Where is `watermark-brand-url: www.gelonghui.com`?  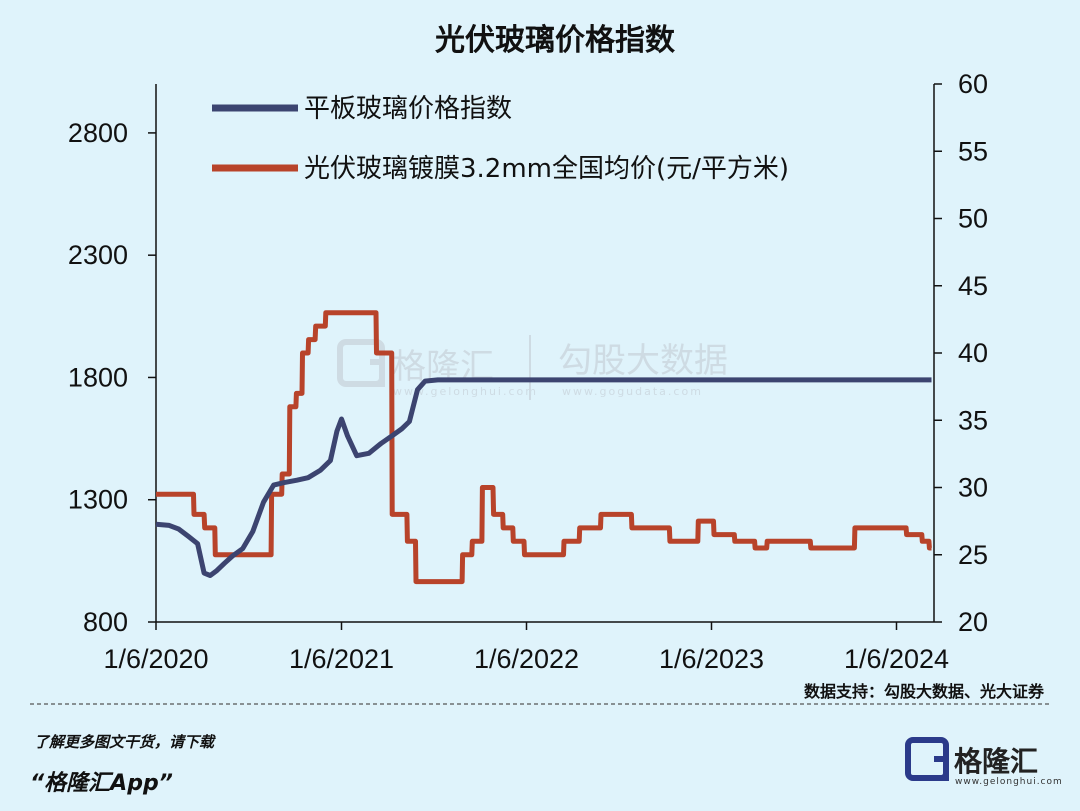
watermark-brand-url: www.gelonghui.com is located at coordinates (465, 391).